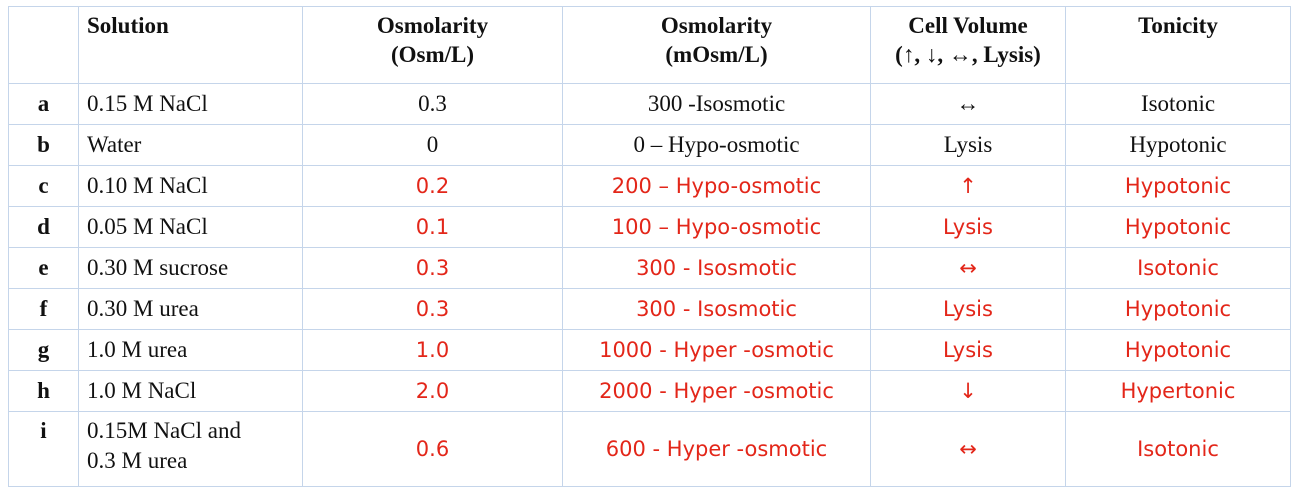  What do you see at coordinates (190, 309) in the screenshot?
I see `table-cell: 0.30 M urea` at bounding box center [190, 309].